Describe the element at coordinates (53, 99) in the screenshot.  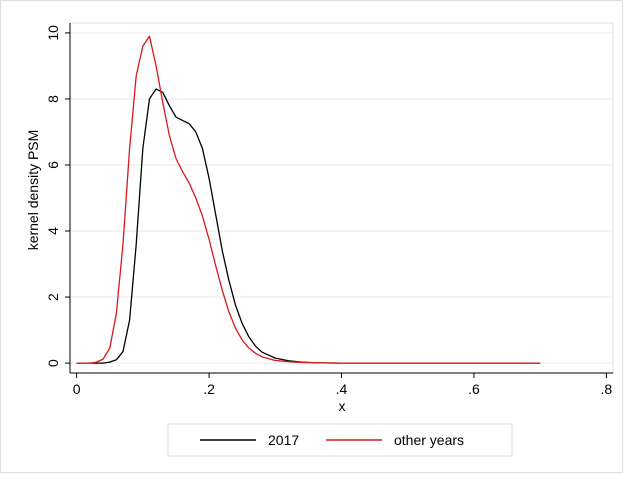
I see `y-tick-label-8: 8` at that location.